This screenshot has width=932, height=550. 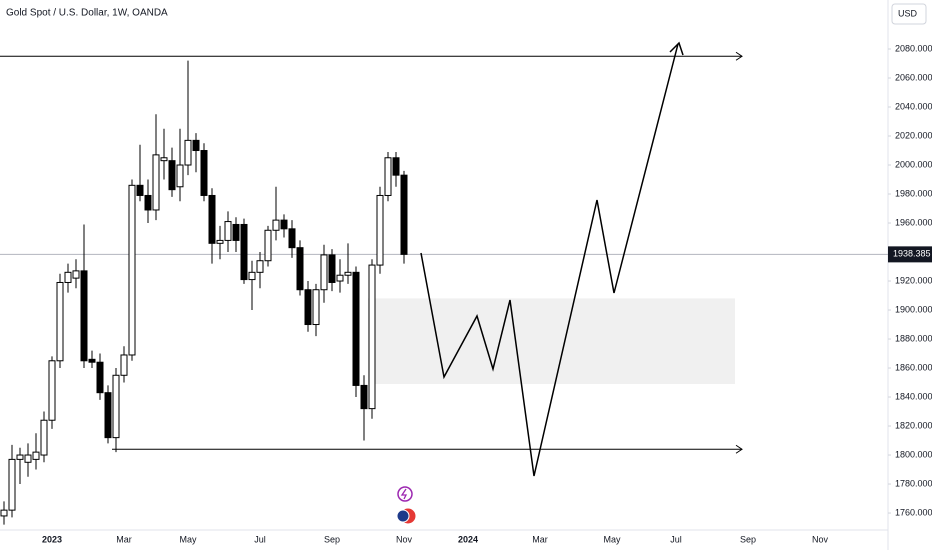 What do you see at coordinates (913, 512) in the screenshot?
I see `y-tick-label: 1760.000` at bounding box center [913, 512].